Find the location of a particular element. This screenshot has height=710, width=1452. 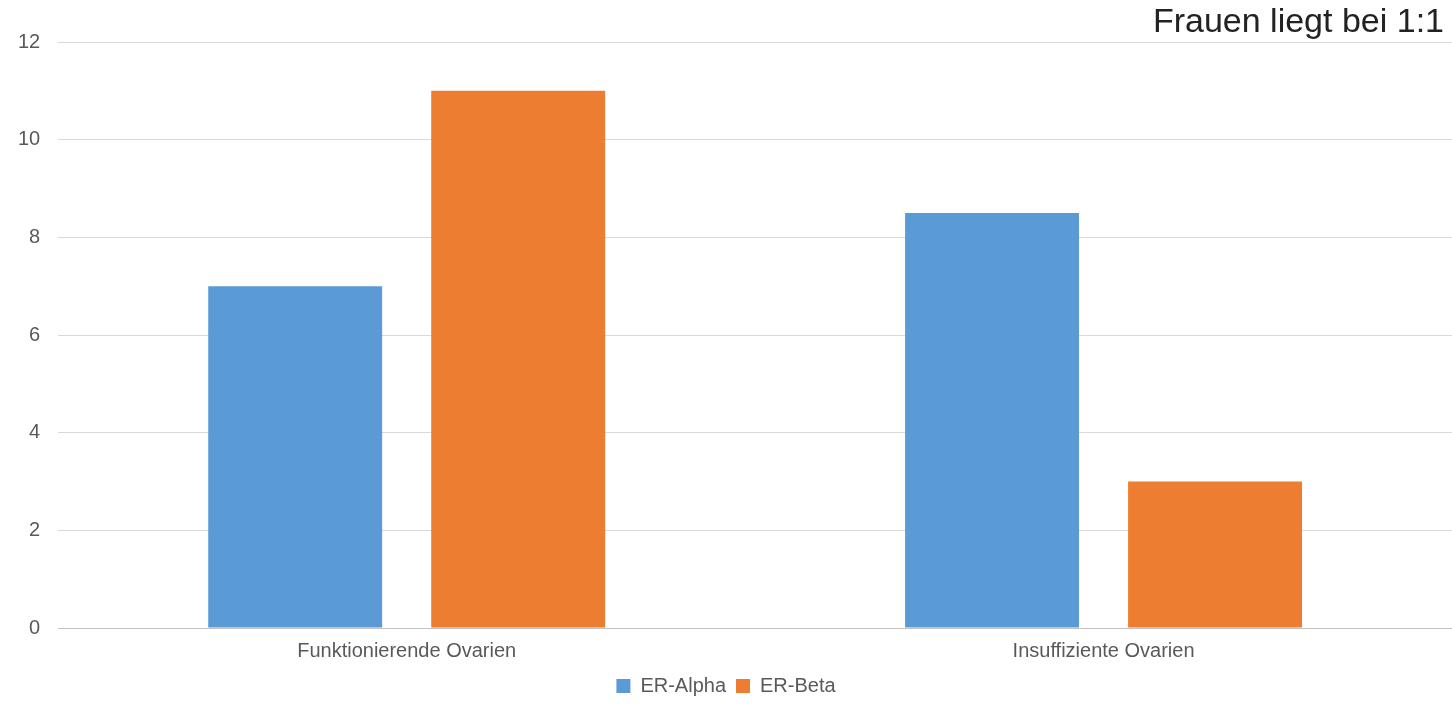

x-tick-label: Insuffiziente Ovarien is located at coordinates (1103, 649).